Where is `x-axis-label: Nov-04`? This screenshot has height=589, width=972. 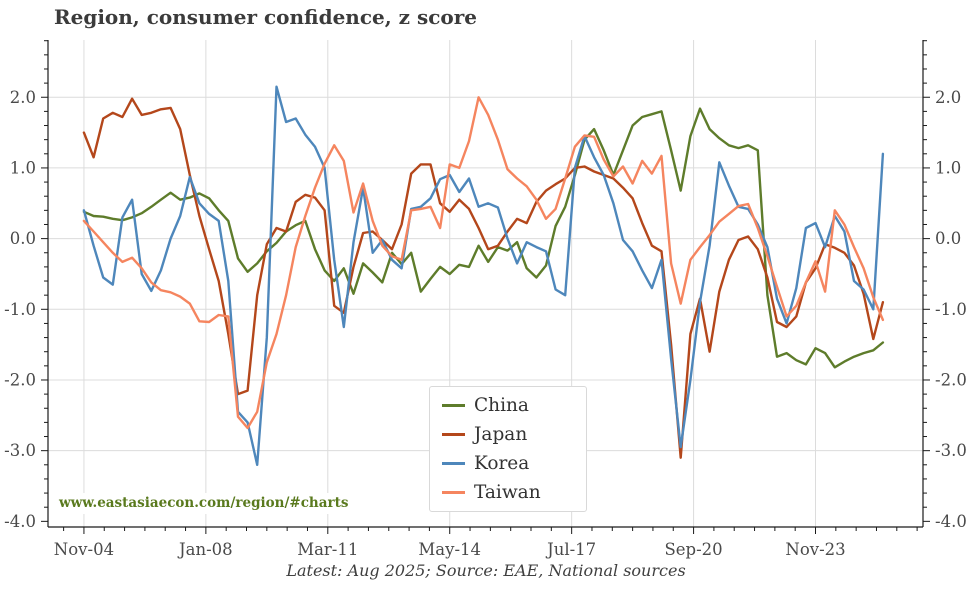 x-axis-label: Nov-04 is located at coordinates (84, 549).